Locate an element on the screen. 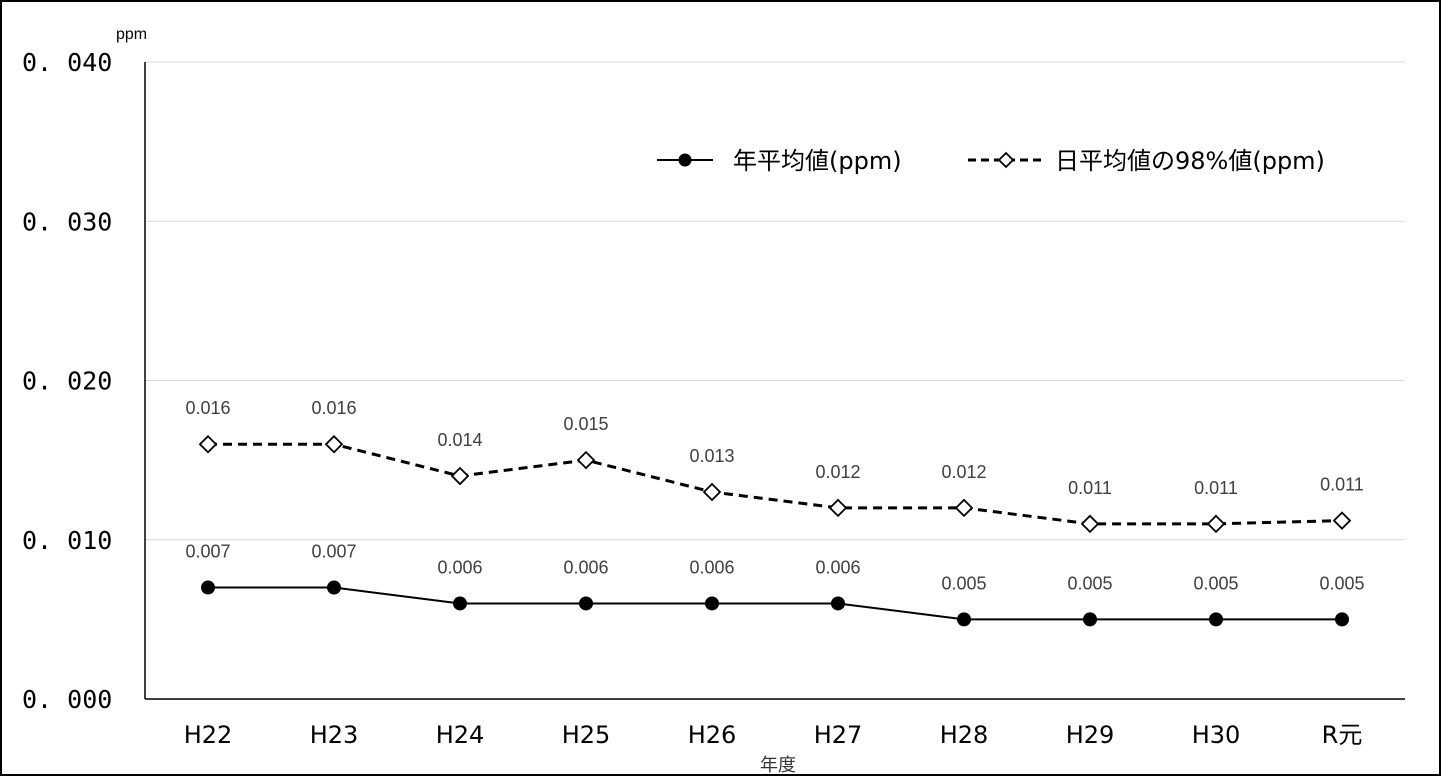  y-tick-label: 0. 010 is located at coordinates (67, 540).